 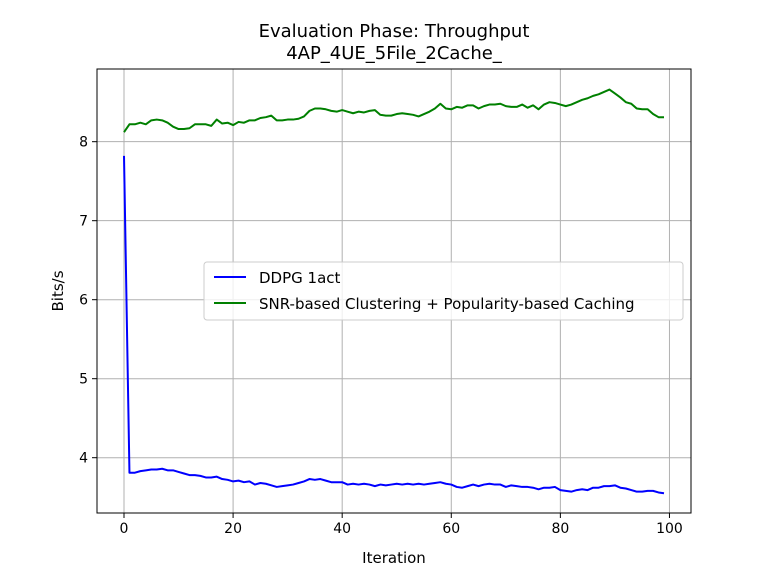 What do you see at coordinates (83, 380) in the screenshot?
I see `y-tick-label: 5` at bounding box center [83, 380].